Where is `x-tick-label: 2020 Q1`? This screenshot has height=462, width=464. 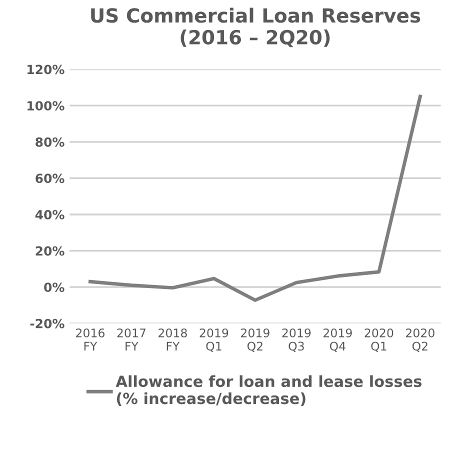
x-tick-label: 2020 Q1 is located at coordinates (379, 340).